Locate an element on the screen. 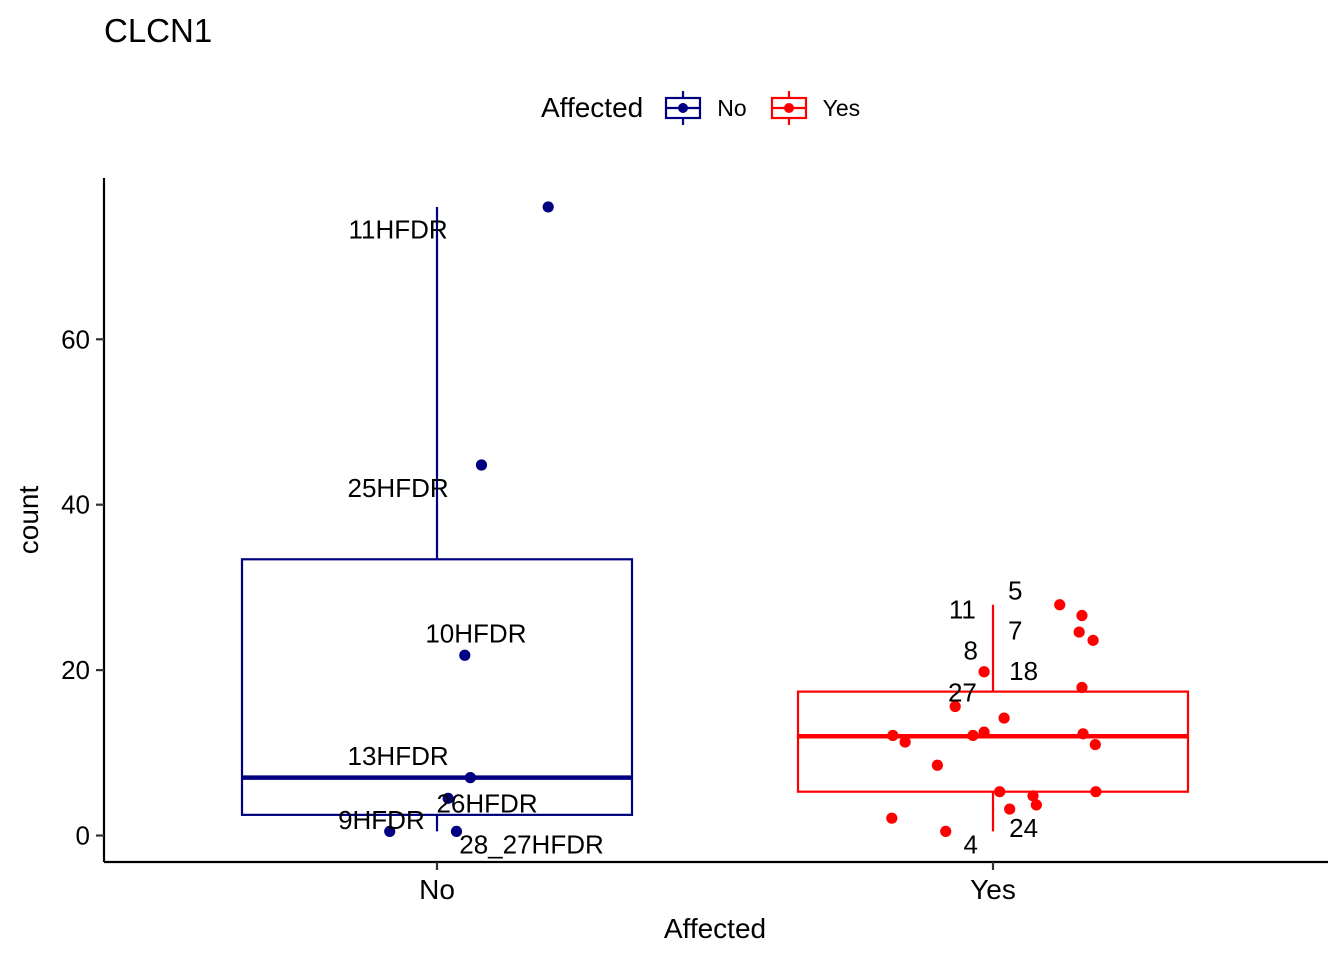 This screenshot has width=1344, height=960. y-tick-label: 20 is located at coordinates (75, 670).